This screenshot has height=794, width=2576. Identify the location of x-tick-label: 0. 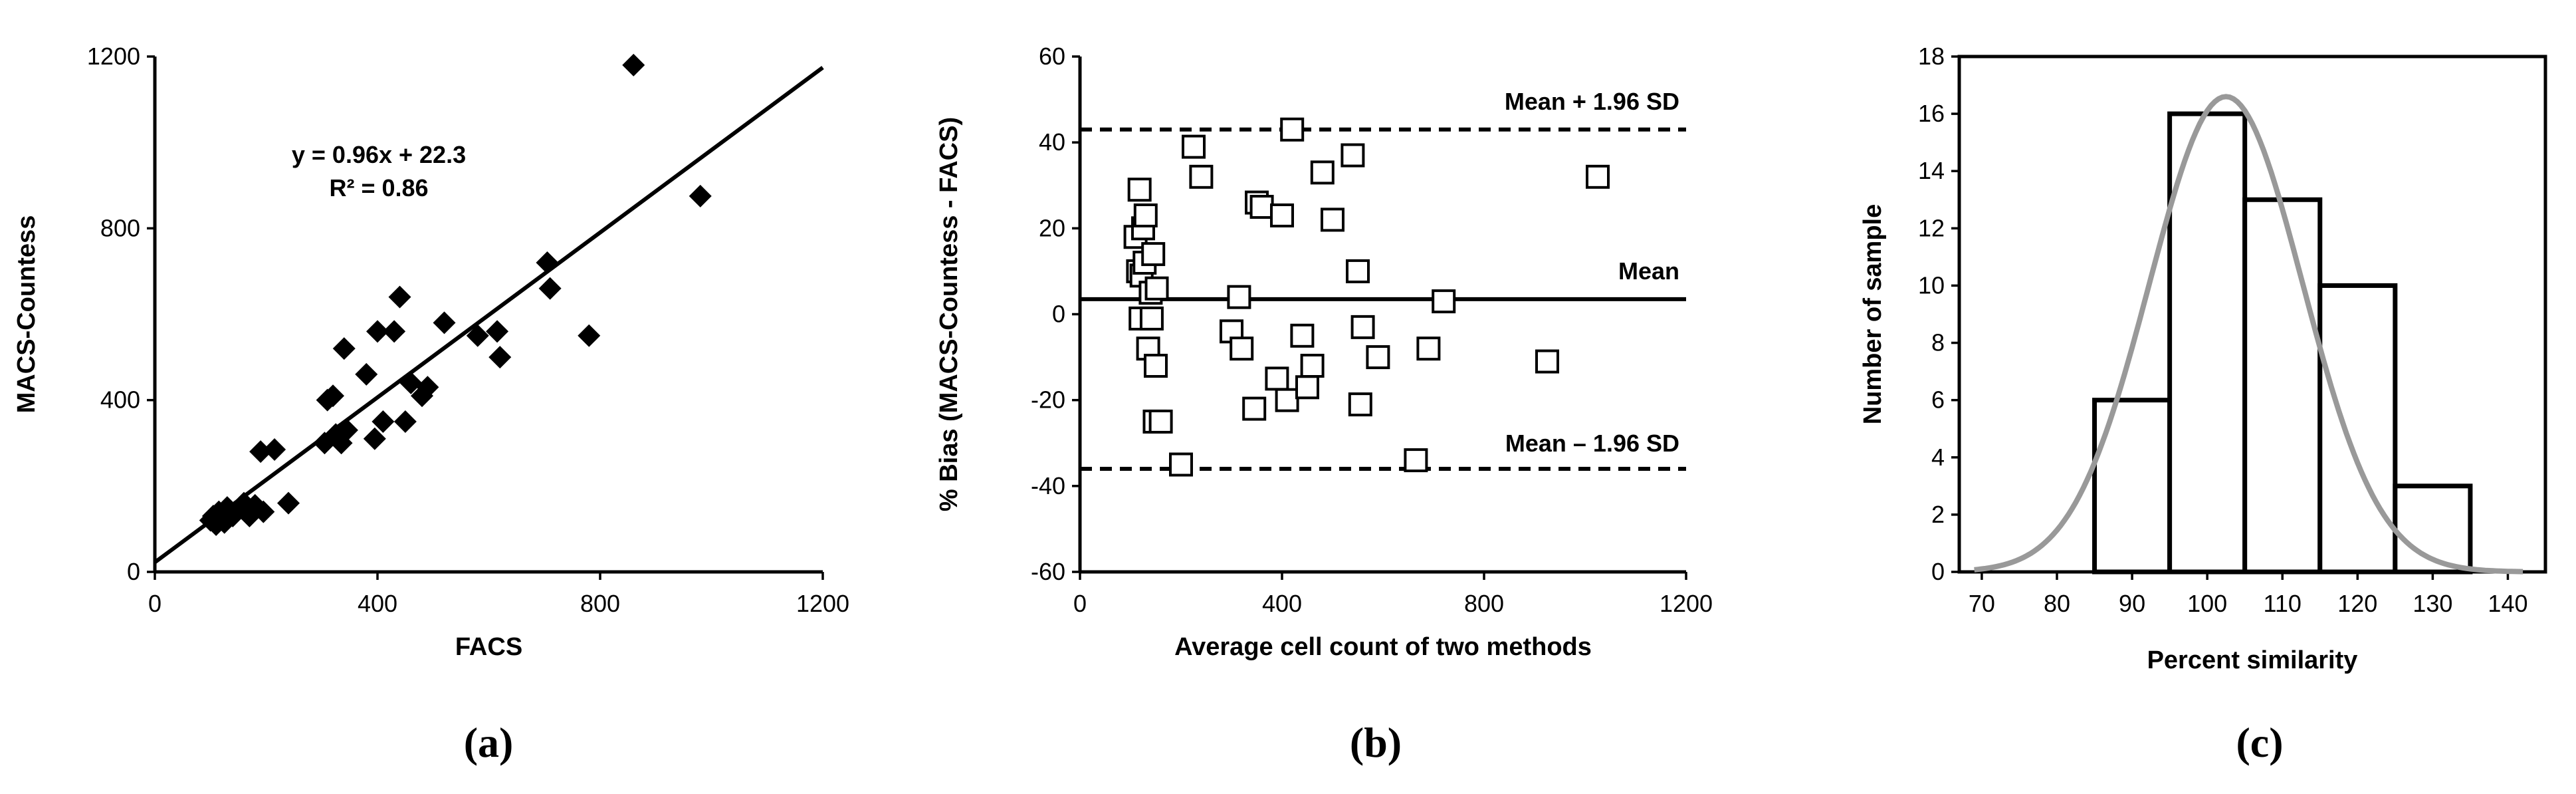
(154, 603).